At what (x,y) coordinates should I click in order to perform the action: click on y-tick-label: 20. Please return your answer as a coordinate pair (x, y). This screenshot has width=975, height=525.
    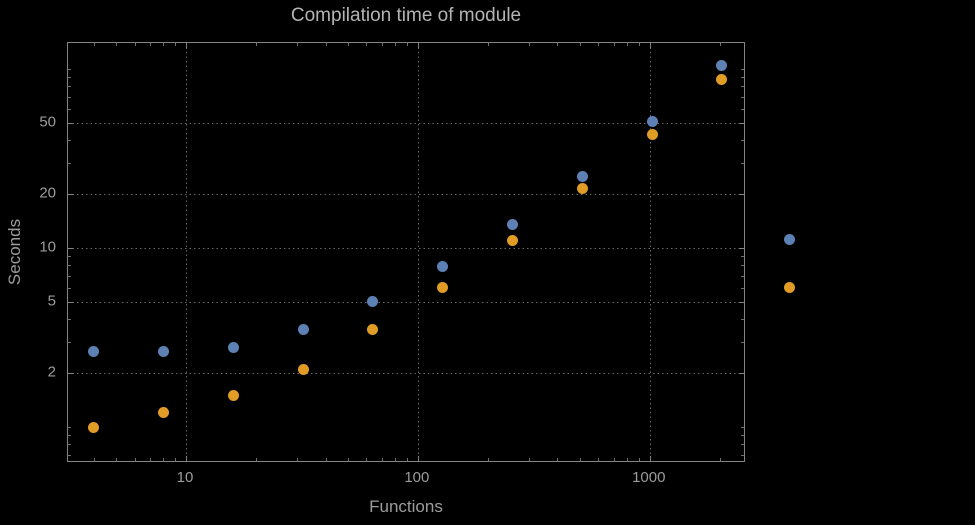
    Looking at the image, I should click on (47, 193).